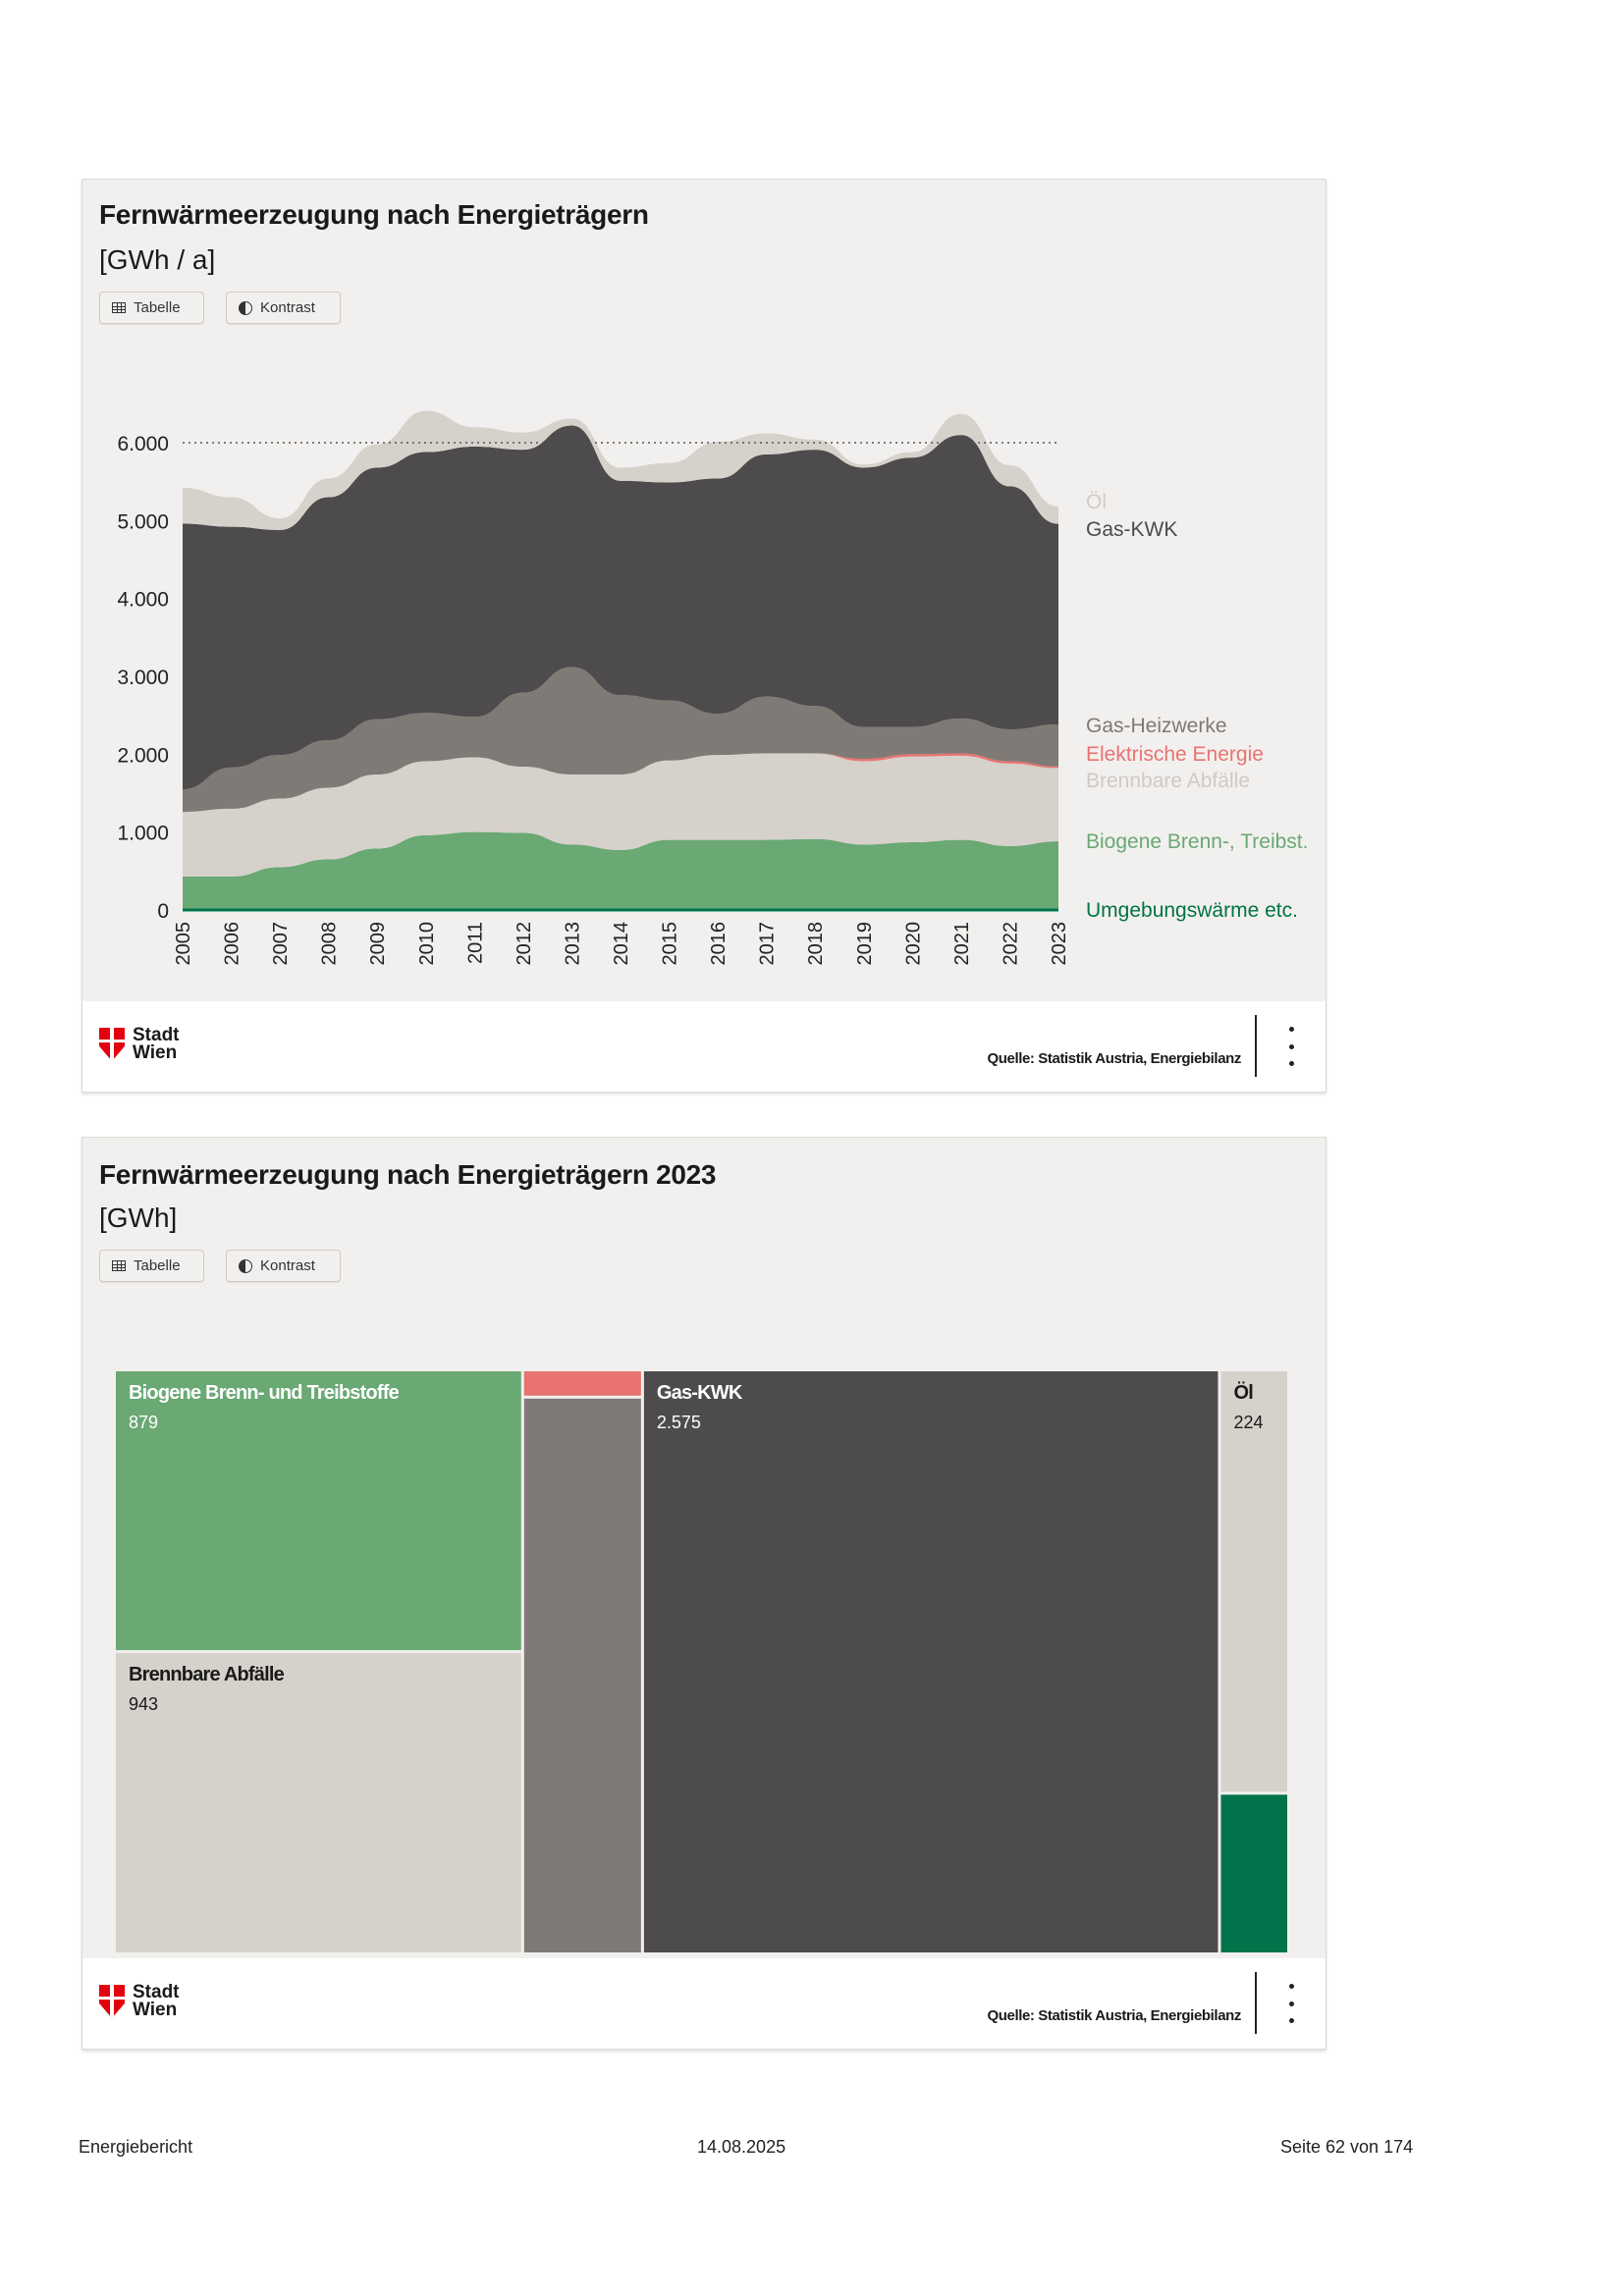 The image size is (1624, 2296). I want to click on chart-unit: [GWh / a], so click(157, 259).